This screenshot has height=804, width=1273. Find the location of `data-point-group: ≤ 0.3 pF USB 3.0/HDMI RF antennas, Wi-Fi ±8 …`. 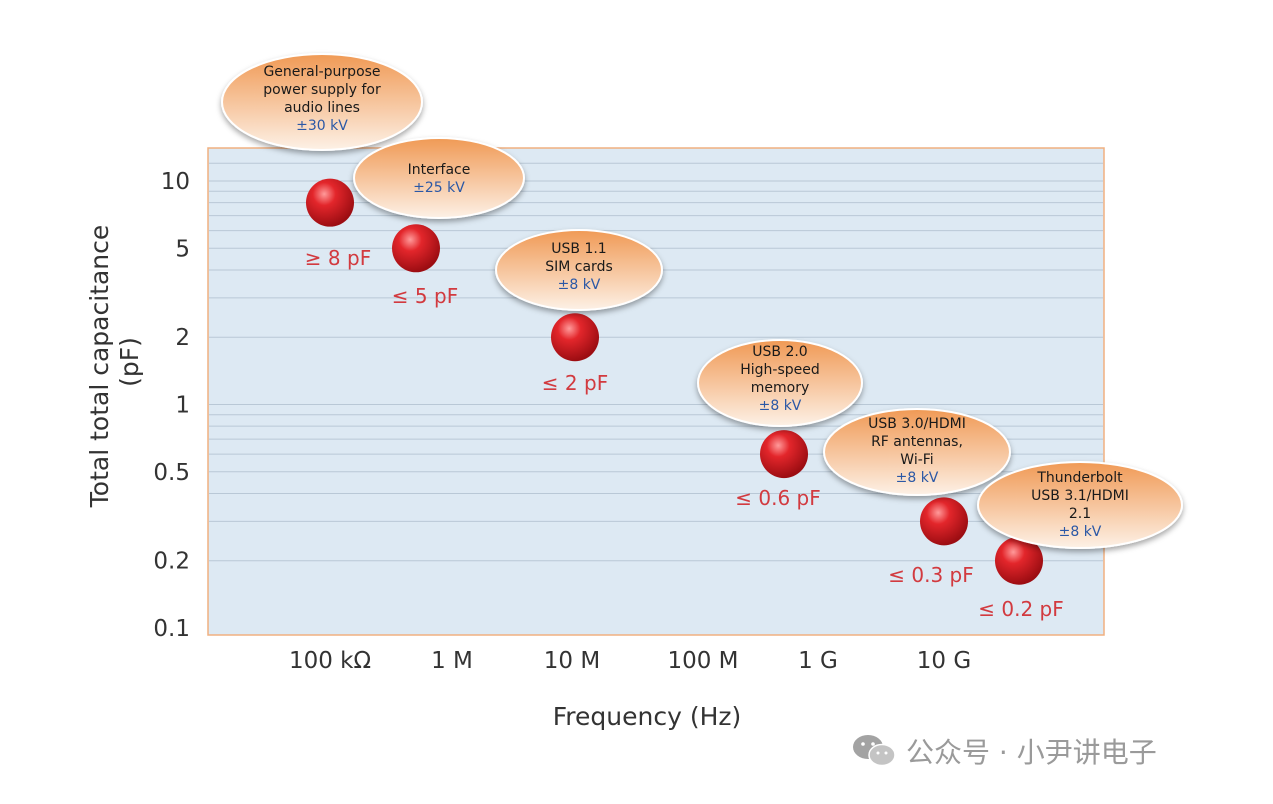

data-point-group: ≤ 0.3 pF USB 3.0/HDMI RF antennas, Wi-Fi ±8 … is located at coordinates (917, 497).